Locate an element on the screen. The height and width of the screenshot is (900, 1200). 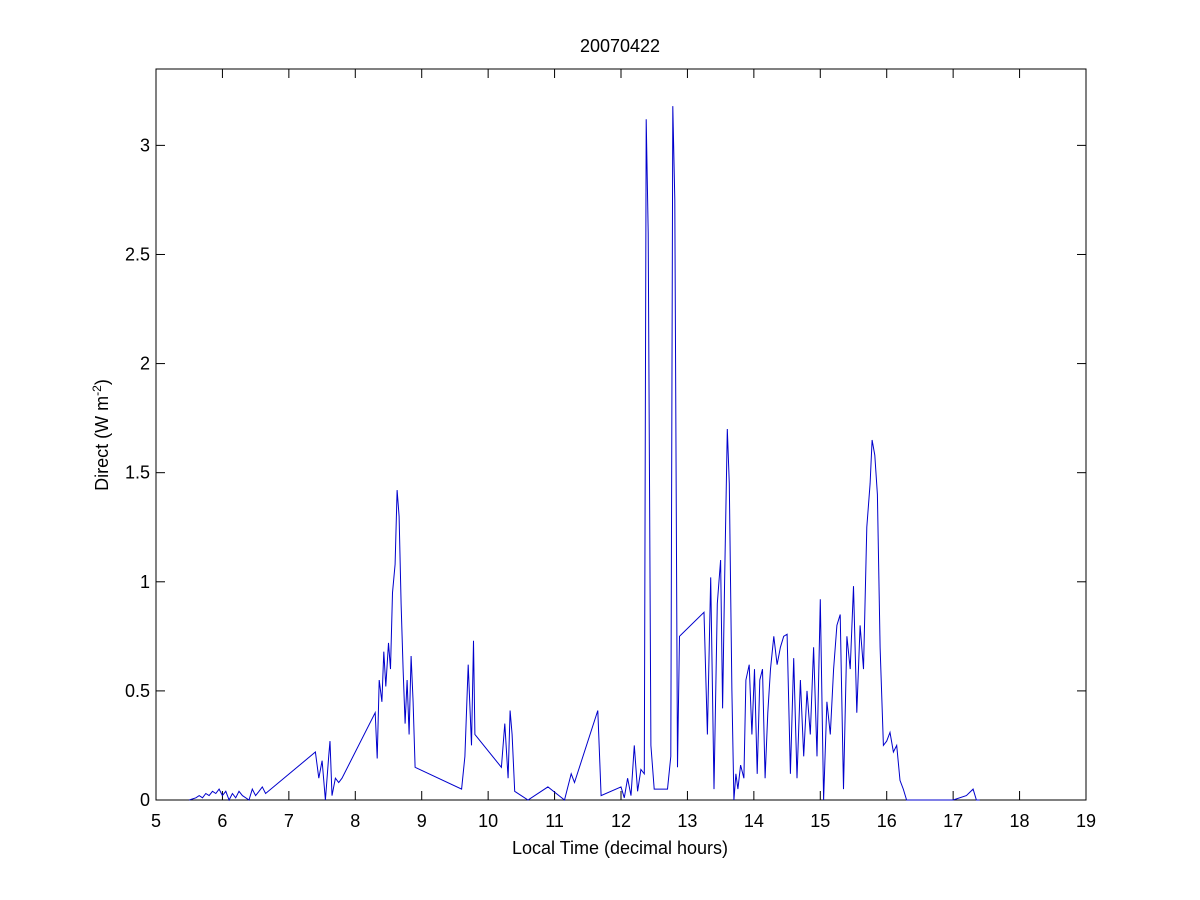
y-axis-label-superscript: -2 is located at coordinates (97, 390).